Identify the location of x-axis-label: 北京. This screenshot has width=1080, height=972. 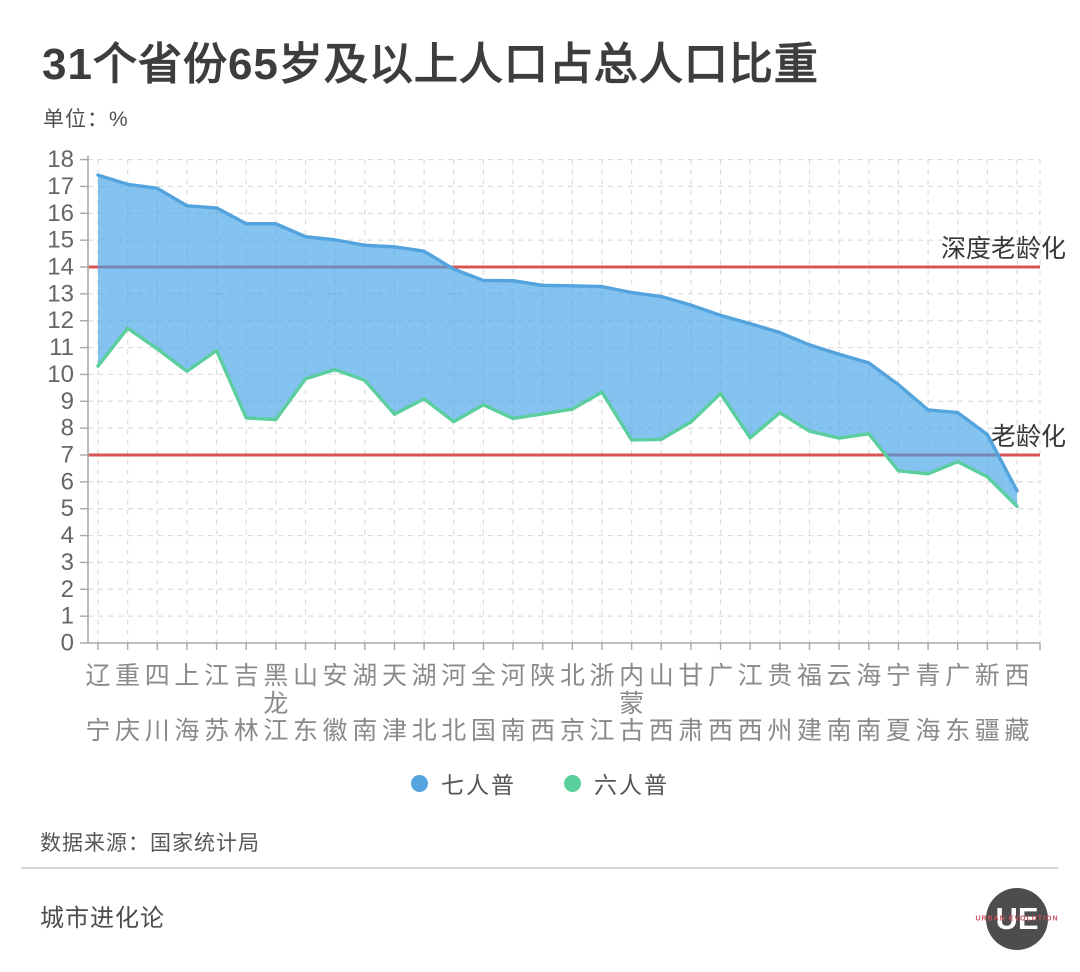
(572, 703).